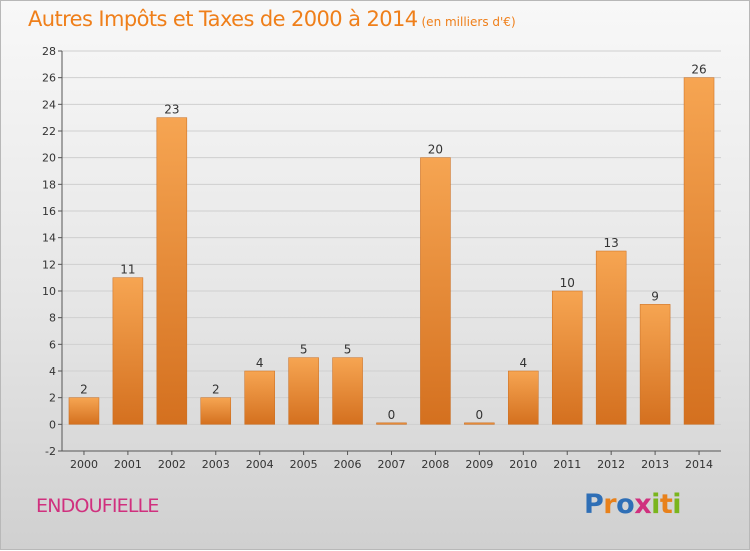 The height and width of the screenshot is (551, 750). Describe the element at coordinates (52, 398) in the screenshot. I see `y-tick-label: 2` at that location.